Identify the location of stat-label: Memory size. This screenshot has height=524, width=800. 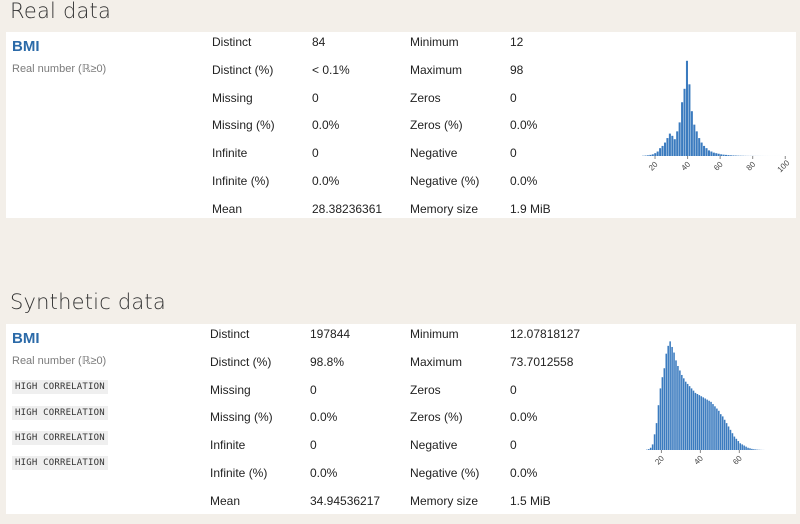
(444, 208).